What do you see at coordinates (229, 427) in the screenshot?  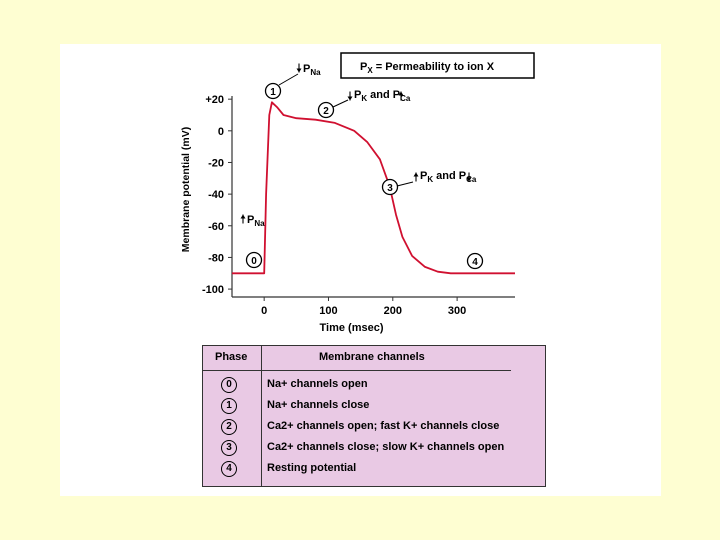 I see `phase-number: 2` at bounding box center [229, 427].